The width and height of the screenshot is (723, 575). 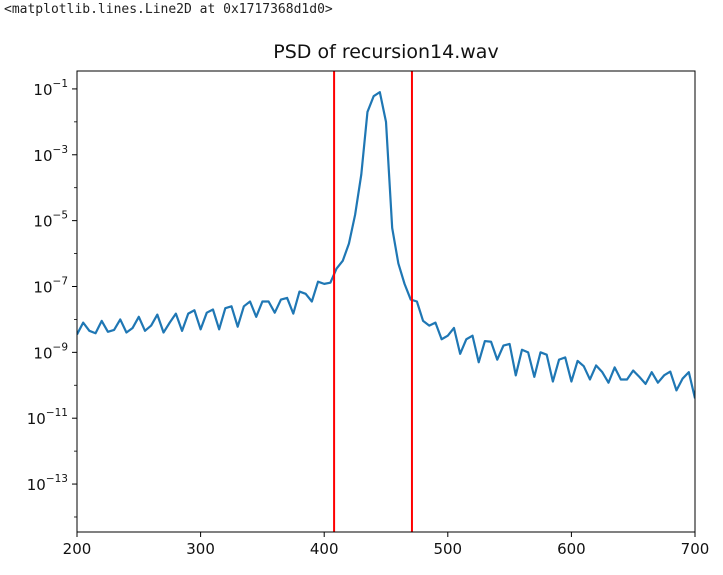 What do you see at coordinates (385, 52) in the screenshot?
I see `chart-title: PSD of recursion14.wav` at bounding box center [385, 52].